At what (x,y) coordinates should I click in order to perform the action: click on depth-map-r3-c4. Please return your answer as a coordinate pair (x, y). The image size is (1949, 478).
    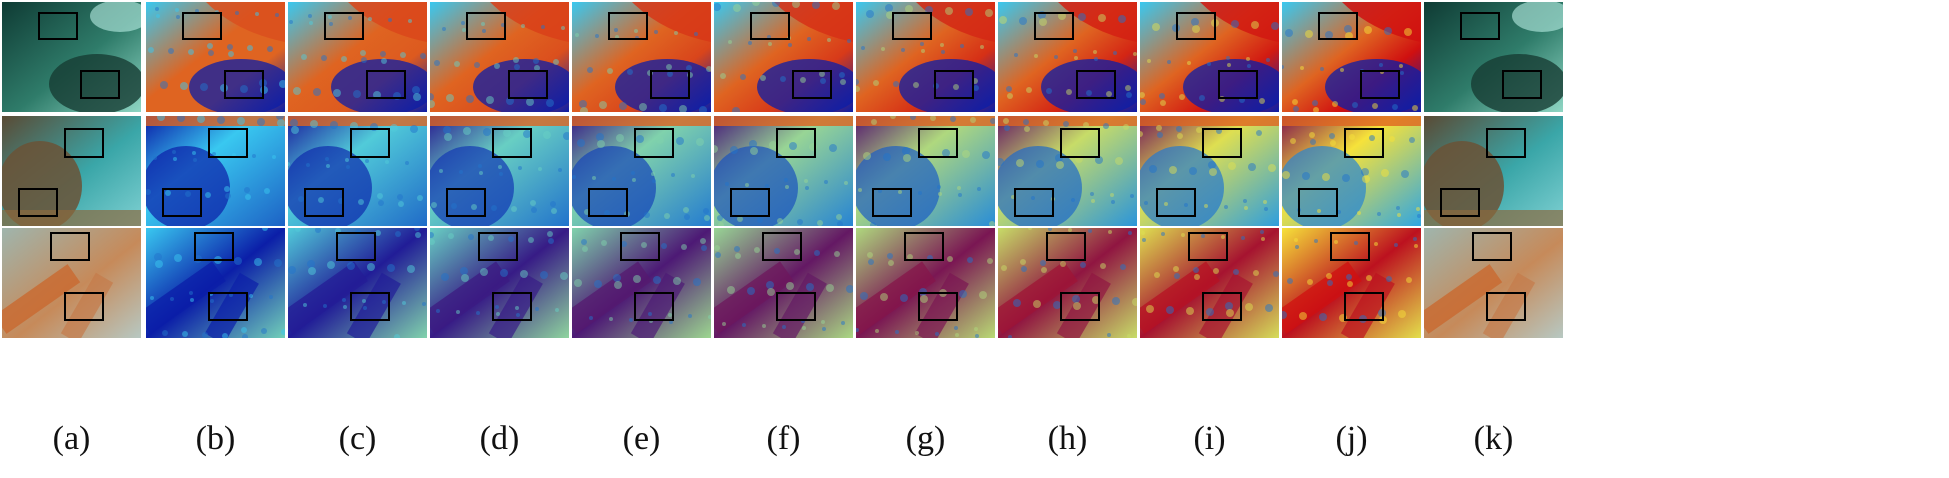
    Looking at the image, I should click on (499, 283).